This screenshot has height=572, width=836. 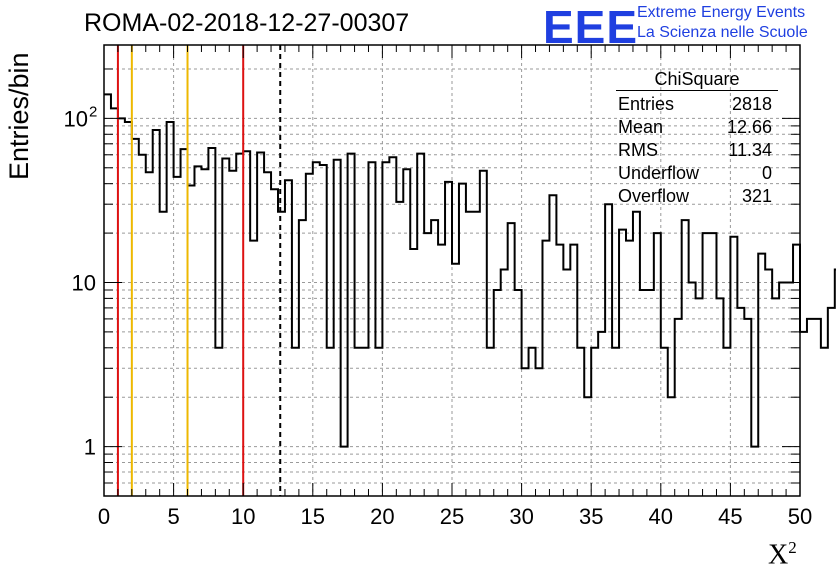 What do you see at coordinates (756, 196) in the screenshot?
I see `stats-value: 321` at bounding box center [756, 196].